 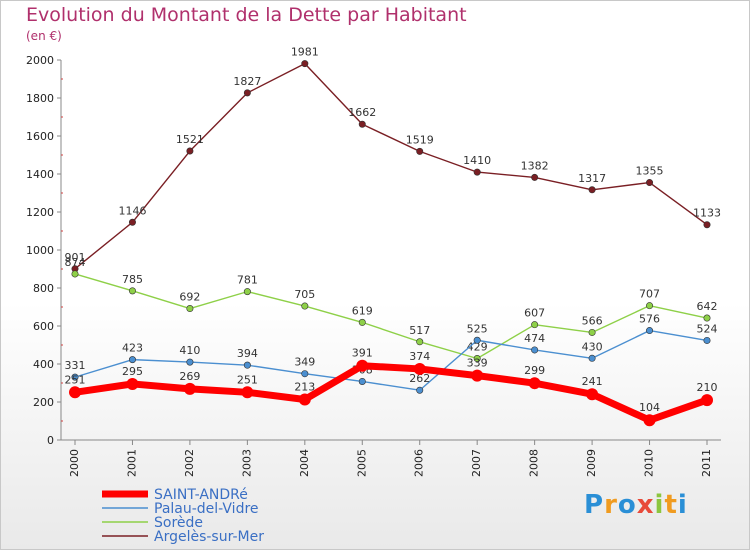 I want to click on data-label: 423, so click(x=132, y=348).